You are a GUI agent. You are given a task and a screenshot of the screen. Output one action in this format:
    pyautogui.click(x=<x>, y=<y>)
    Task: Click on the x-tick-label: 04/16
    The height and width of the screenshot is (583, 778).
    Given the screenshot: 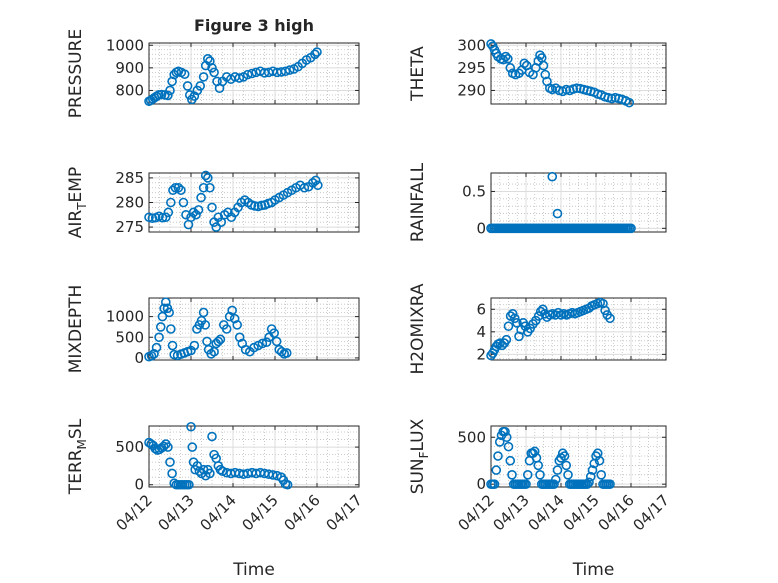 What is the action you would take?
    pyautogui.click(x=302, y=512)
    